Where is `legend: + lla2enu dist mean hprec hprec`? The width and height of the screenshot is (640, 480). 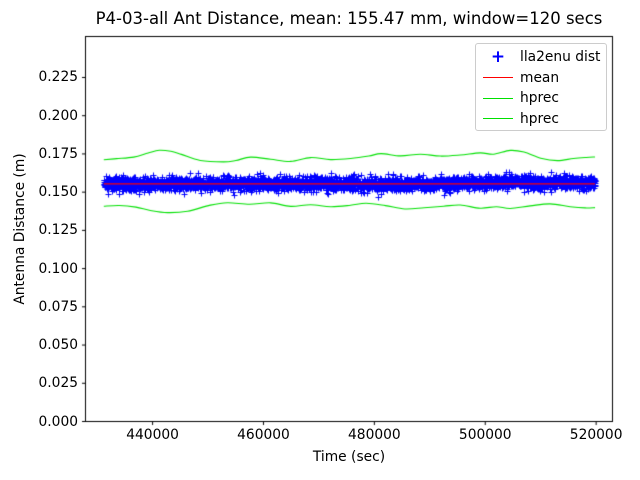
legend: + lla2enu dist mean hprec hprec is located at coordinates (541, 87).